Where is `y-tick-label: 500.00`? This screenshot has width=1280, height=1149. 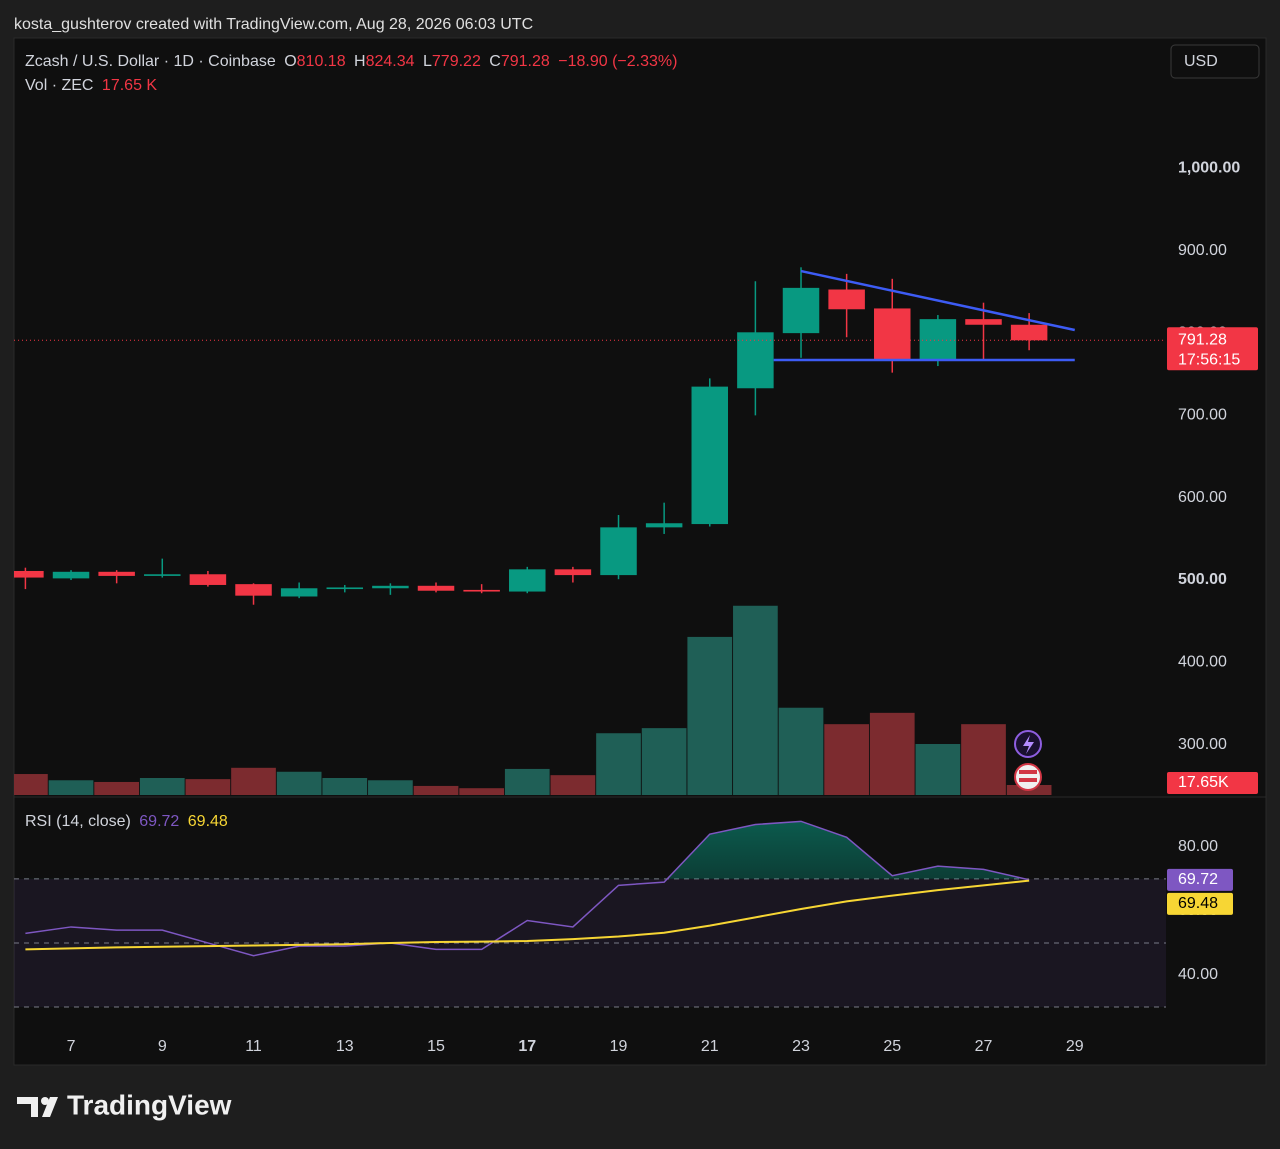
y-tick-label: 500.00 is located at coordinates (1202, 579).